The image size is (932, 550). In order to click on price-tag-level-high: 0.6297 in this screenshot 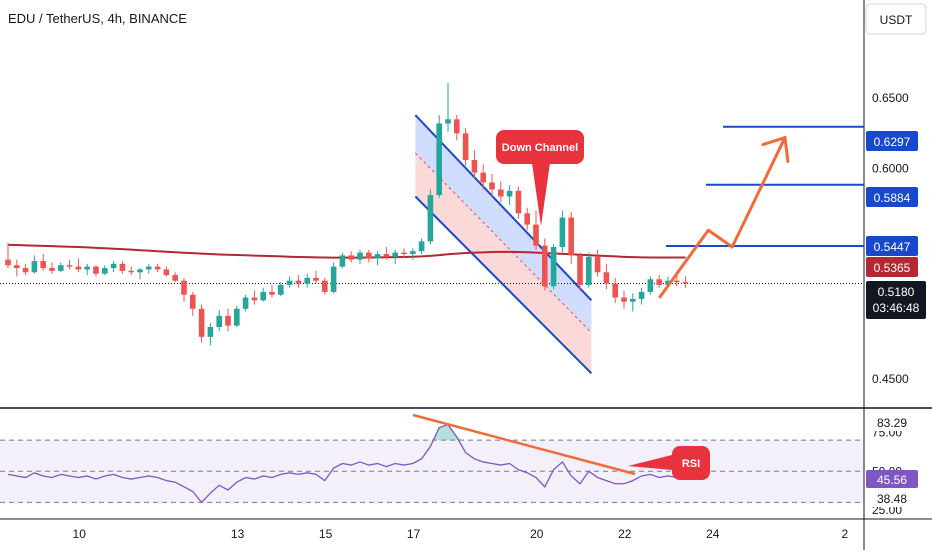, I will do `click(892, 141)`.